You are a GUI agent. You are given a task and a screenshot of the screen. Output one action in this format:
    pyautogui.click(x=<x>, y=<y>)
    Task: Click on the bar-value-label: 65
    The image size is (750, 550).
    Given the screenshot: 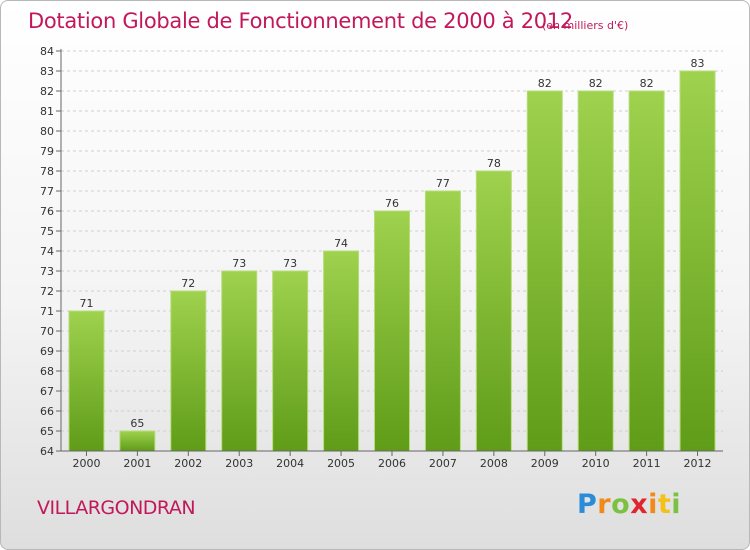 What is the action you would take?
    pyautogui.click(x=137, y=423)
    